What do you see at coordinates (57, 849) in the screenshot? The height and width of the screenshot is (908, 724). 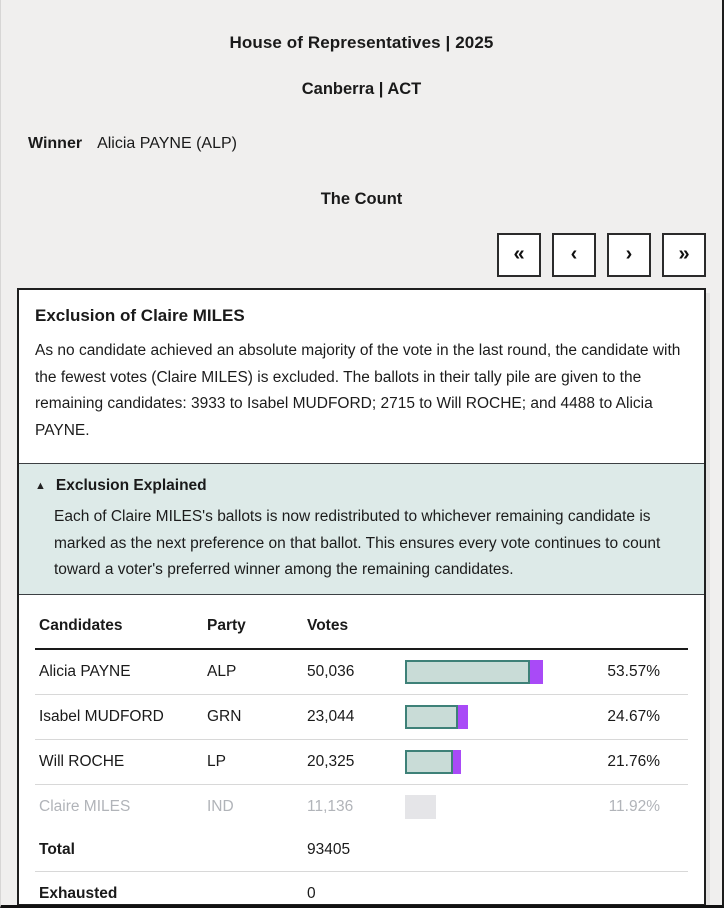 I see `total-label: Total` at bounding box center [57, 849].